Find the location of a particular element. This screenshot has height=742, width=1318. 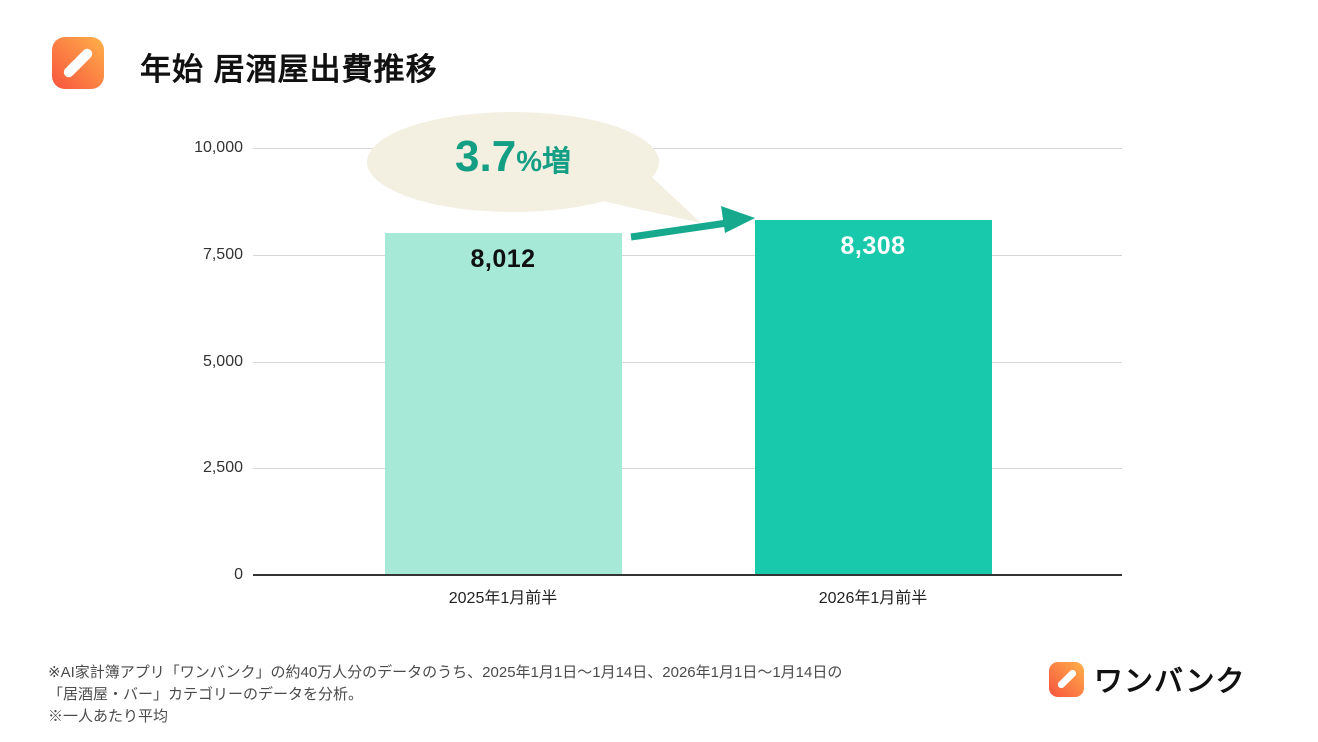

footnote-line-2: 「居酒屋・バー」カテゴリーのデータを分析。 is located at coordinates (206, 694).